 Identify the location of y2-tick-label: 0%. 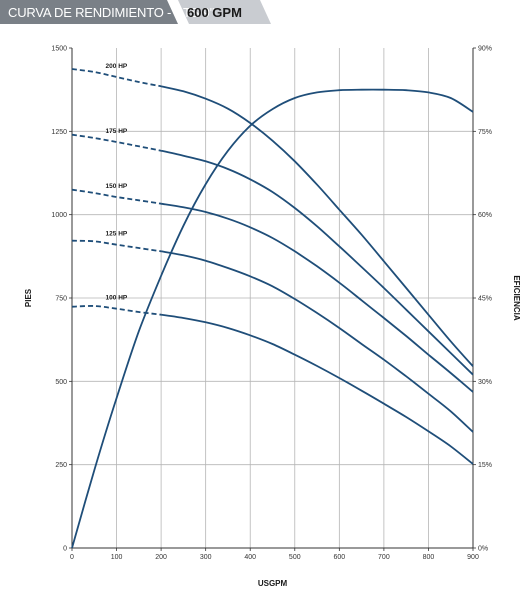
(483, 549).